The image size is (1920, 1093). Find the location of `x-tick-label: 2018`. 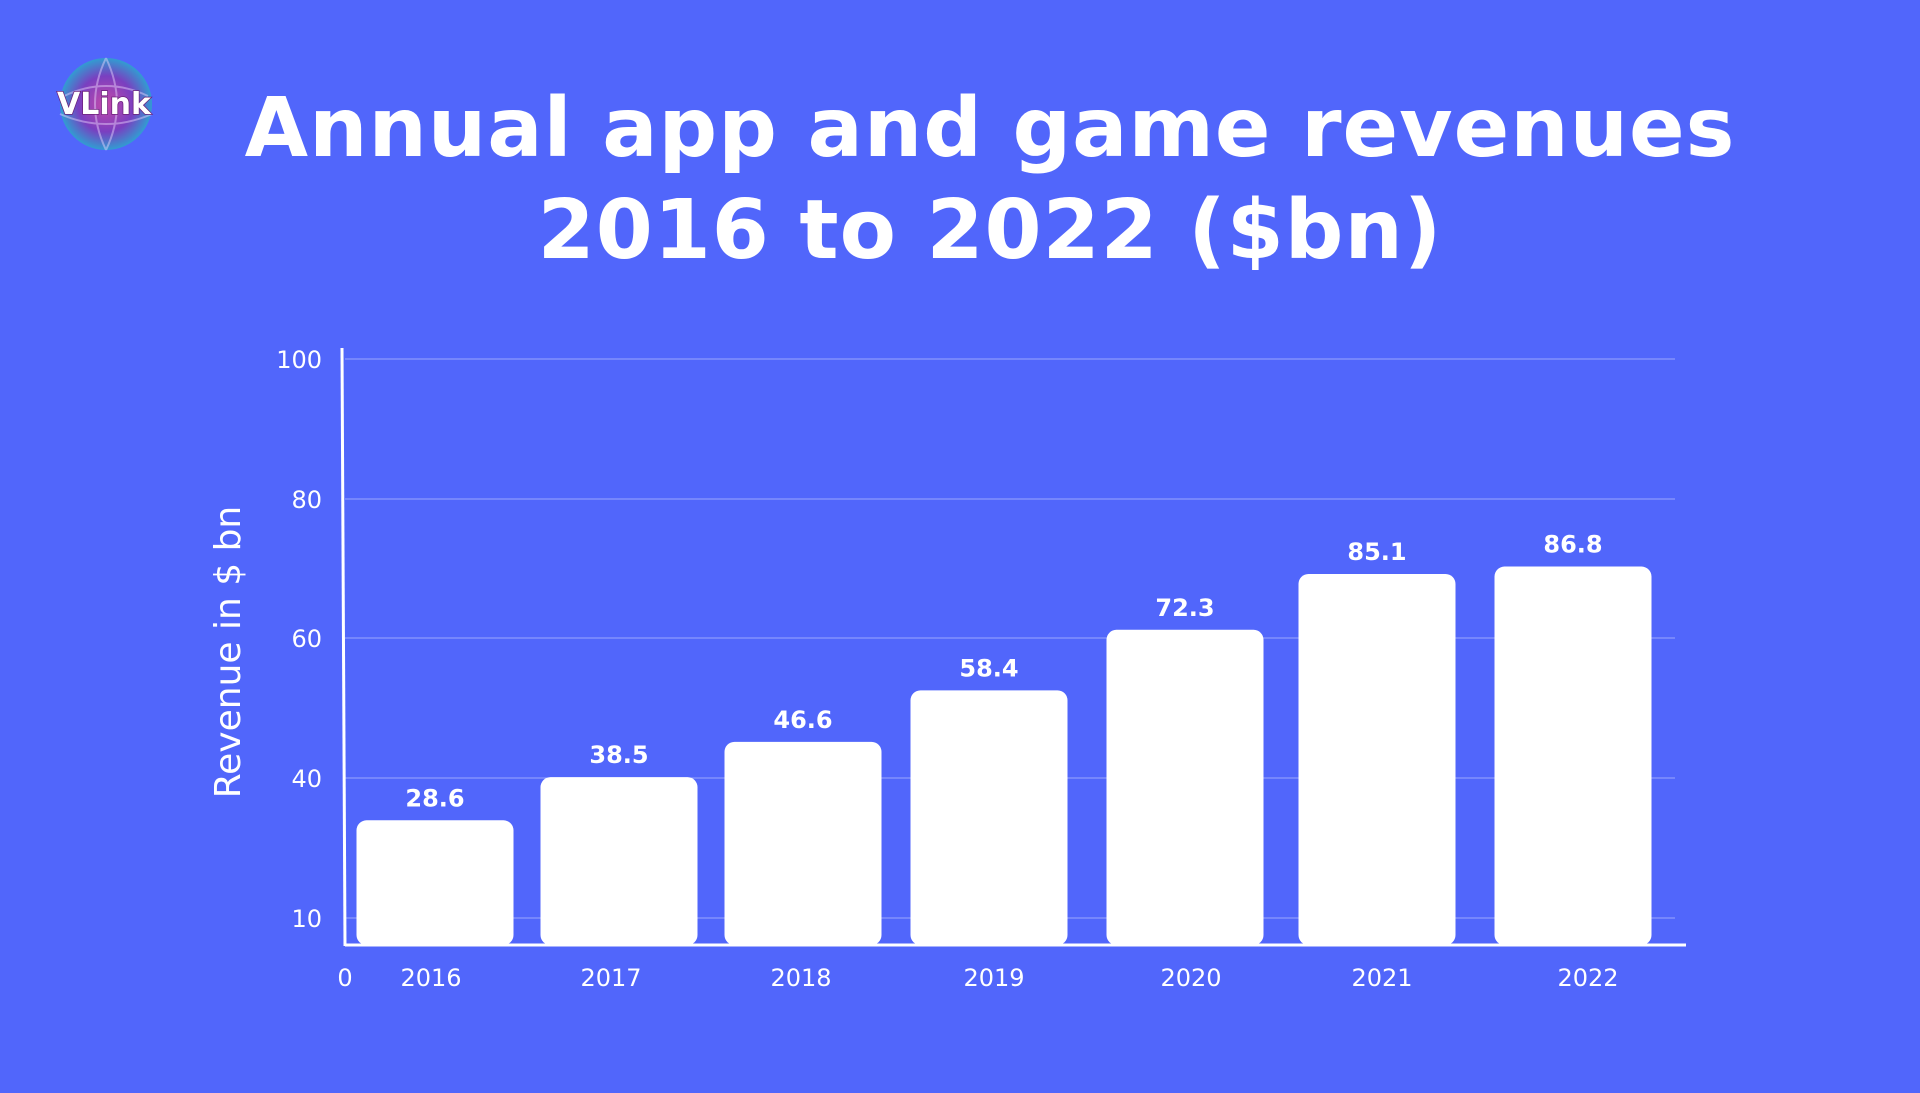

x-tick-label: 2018 is located at coordinates (800, 978).